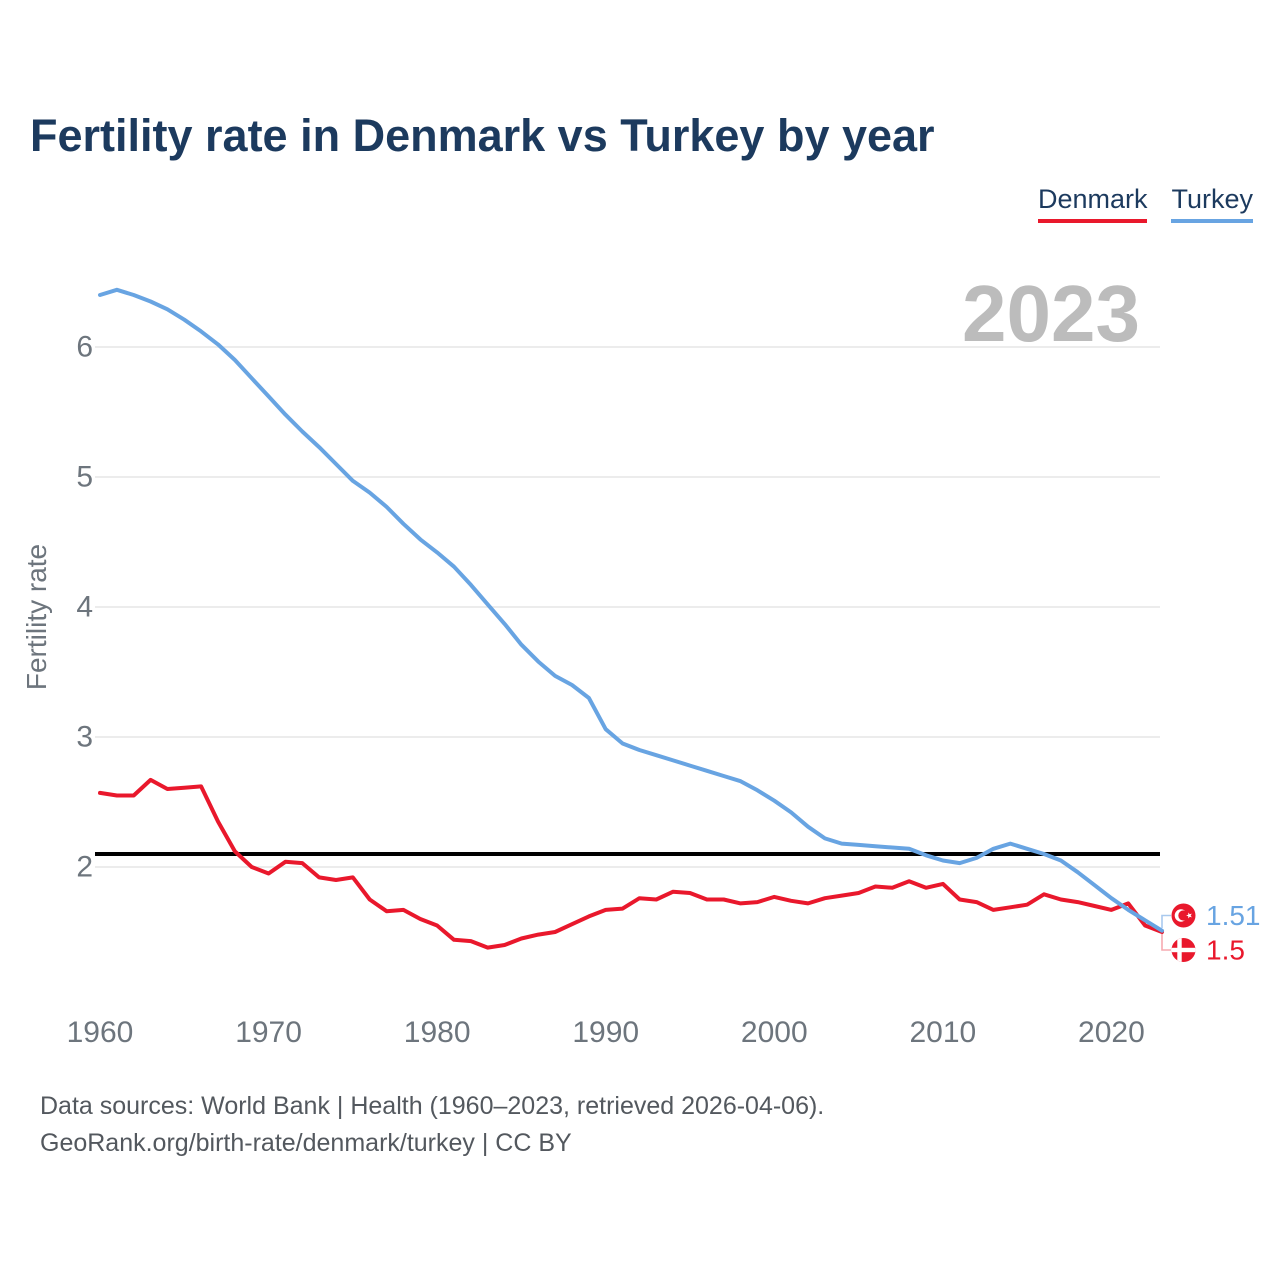  What do you see at coordinates (774, 1032) in the screenshot?
I see `x-tick-2000: 2000` at bounding box center [774, 1032].